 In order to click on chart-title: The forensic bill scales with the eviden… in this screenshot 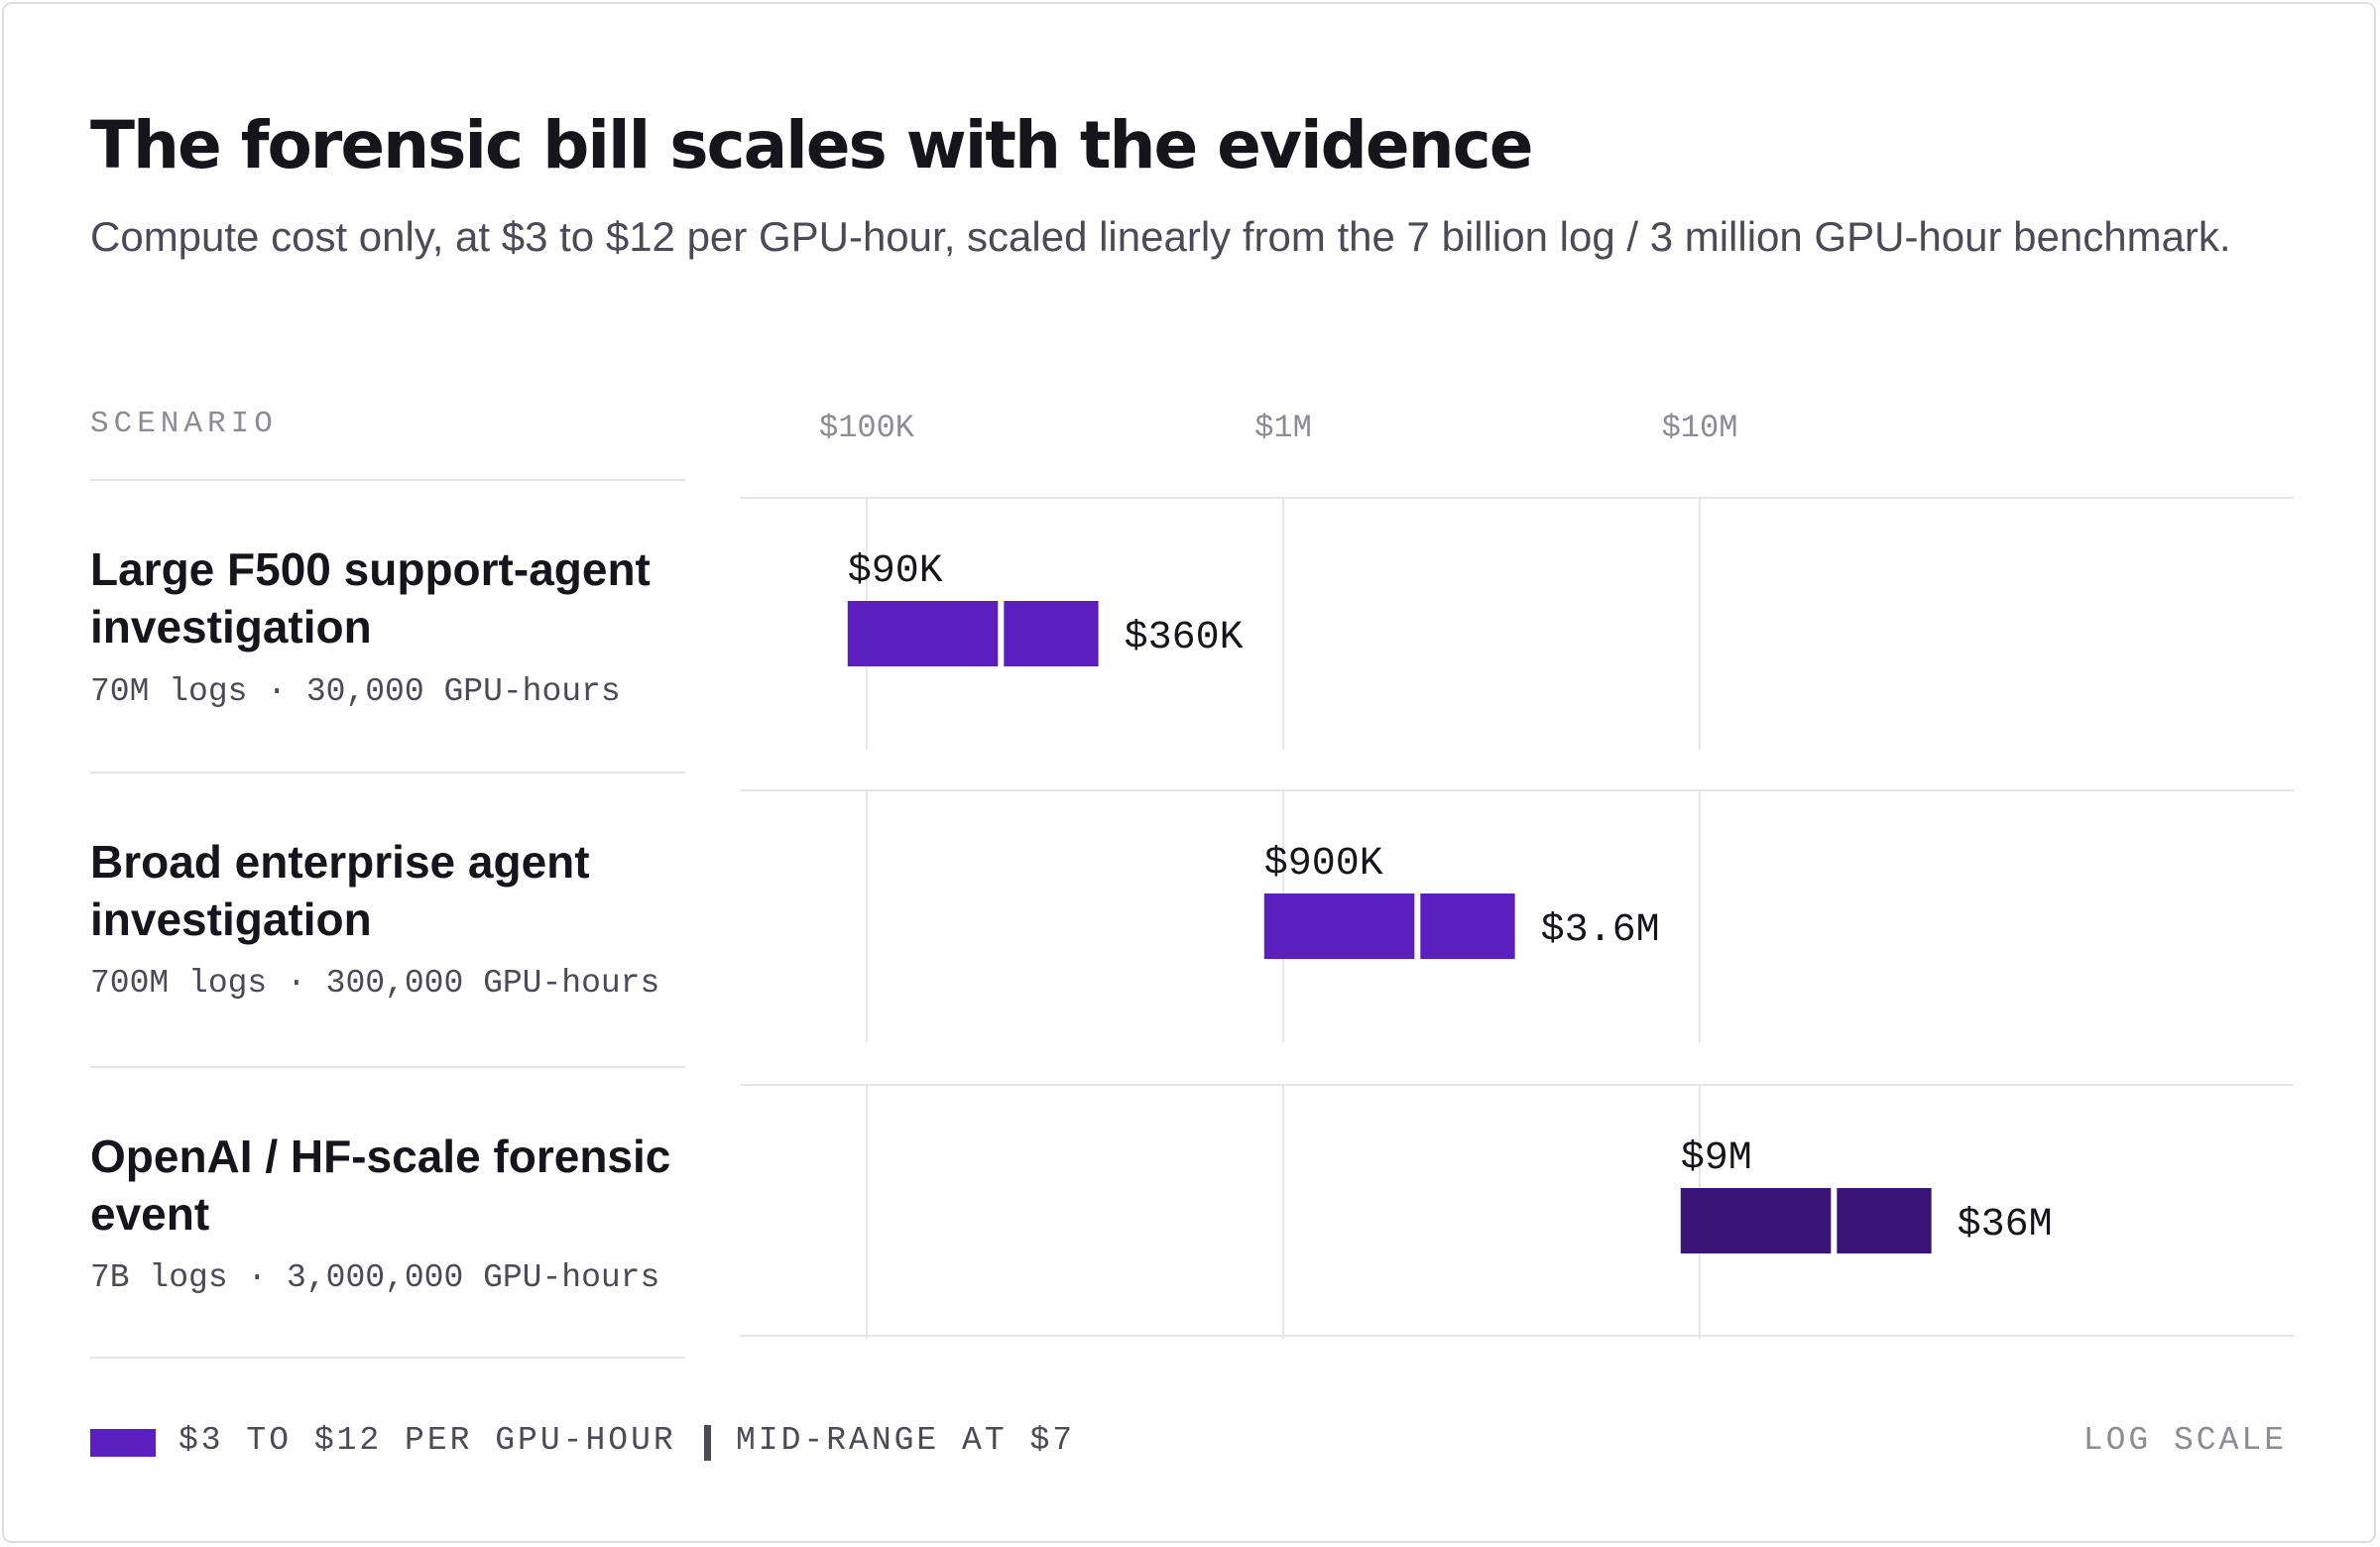, I will do `click(811, 145)`.